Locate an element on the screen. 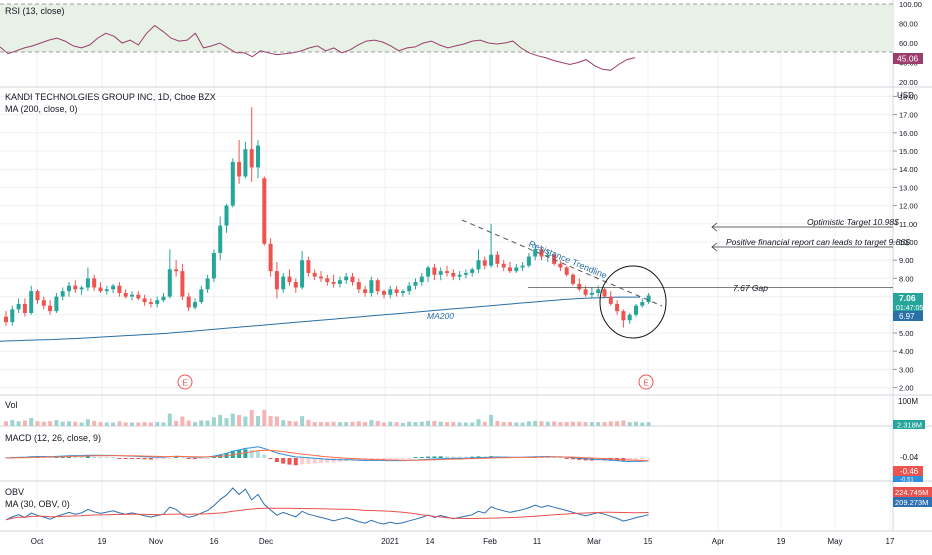 The height and width of the screenshot is (555, 932). rsi-tick-label: 100.00 is located at coordinates (910, 4).